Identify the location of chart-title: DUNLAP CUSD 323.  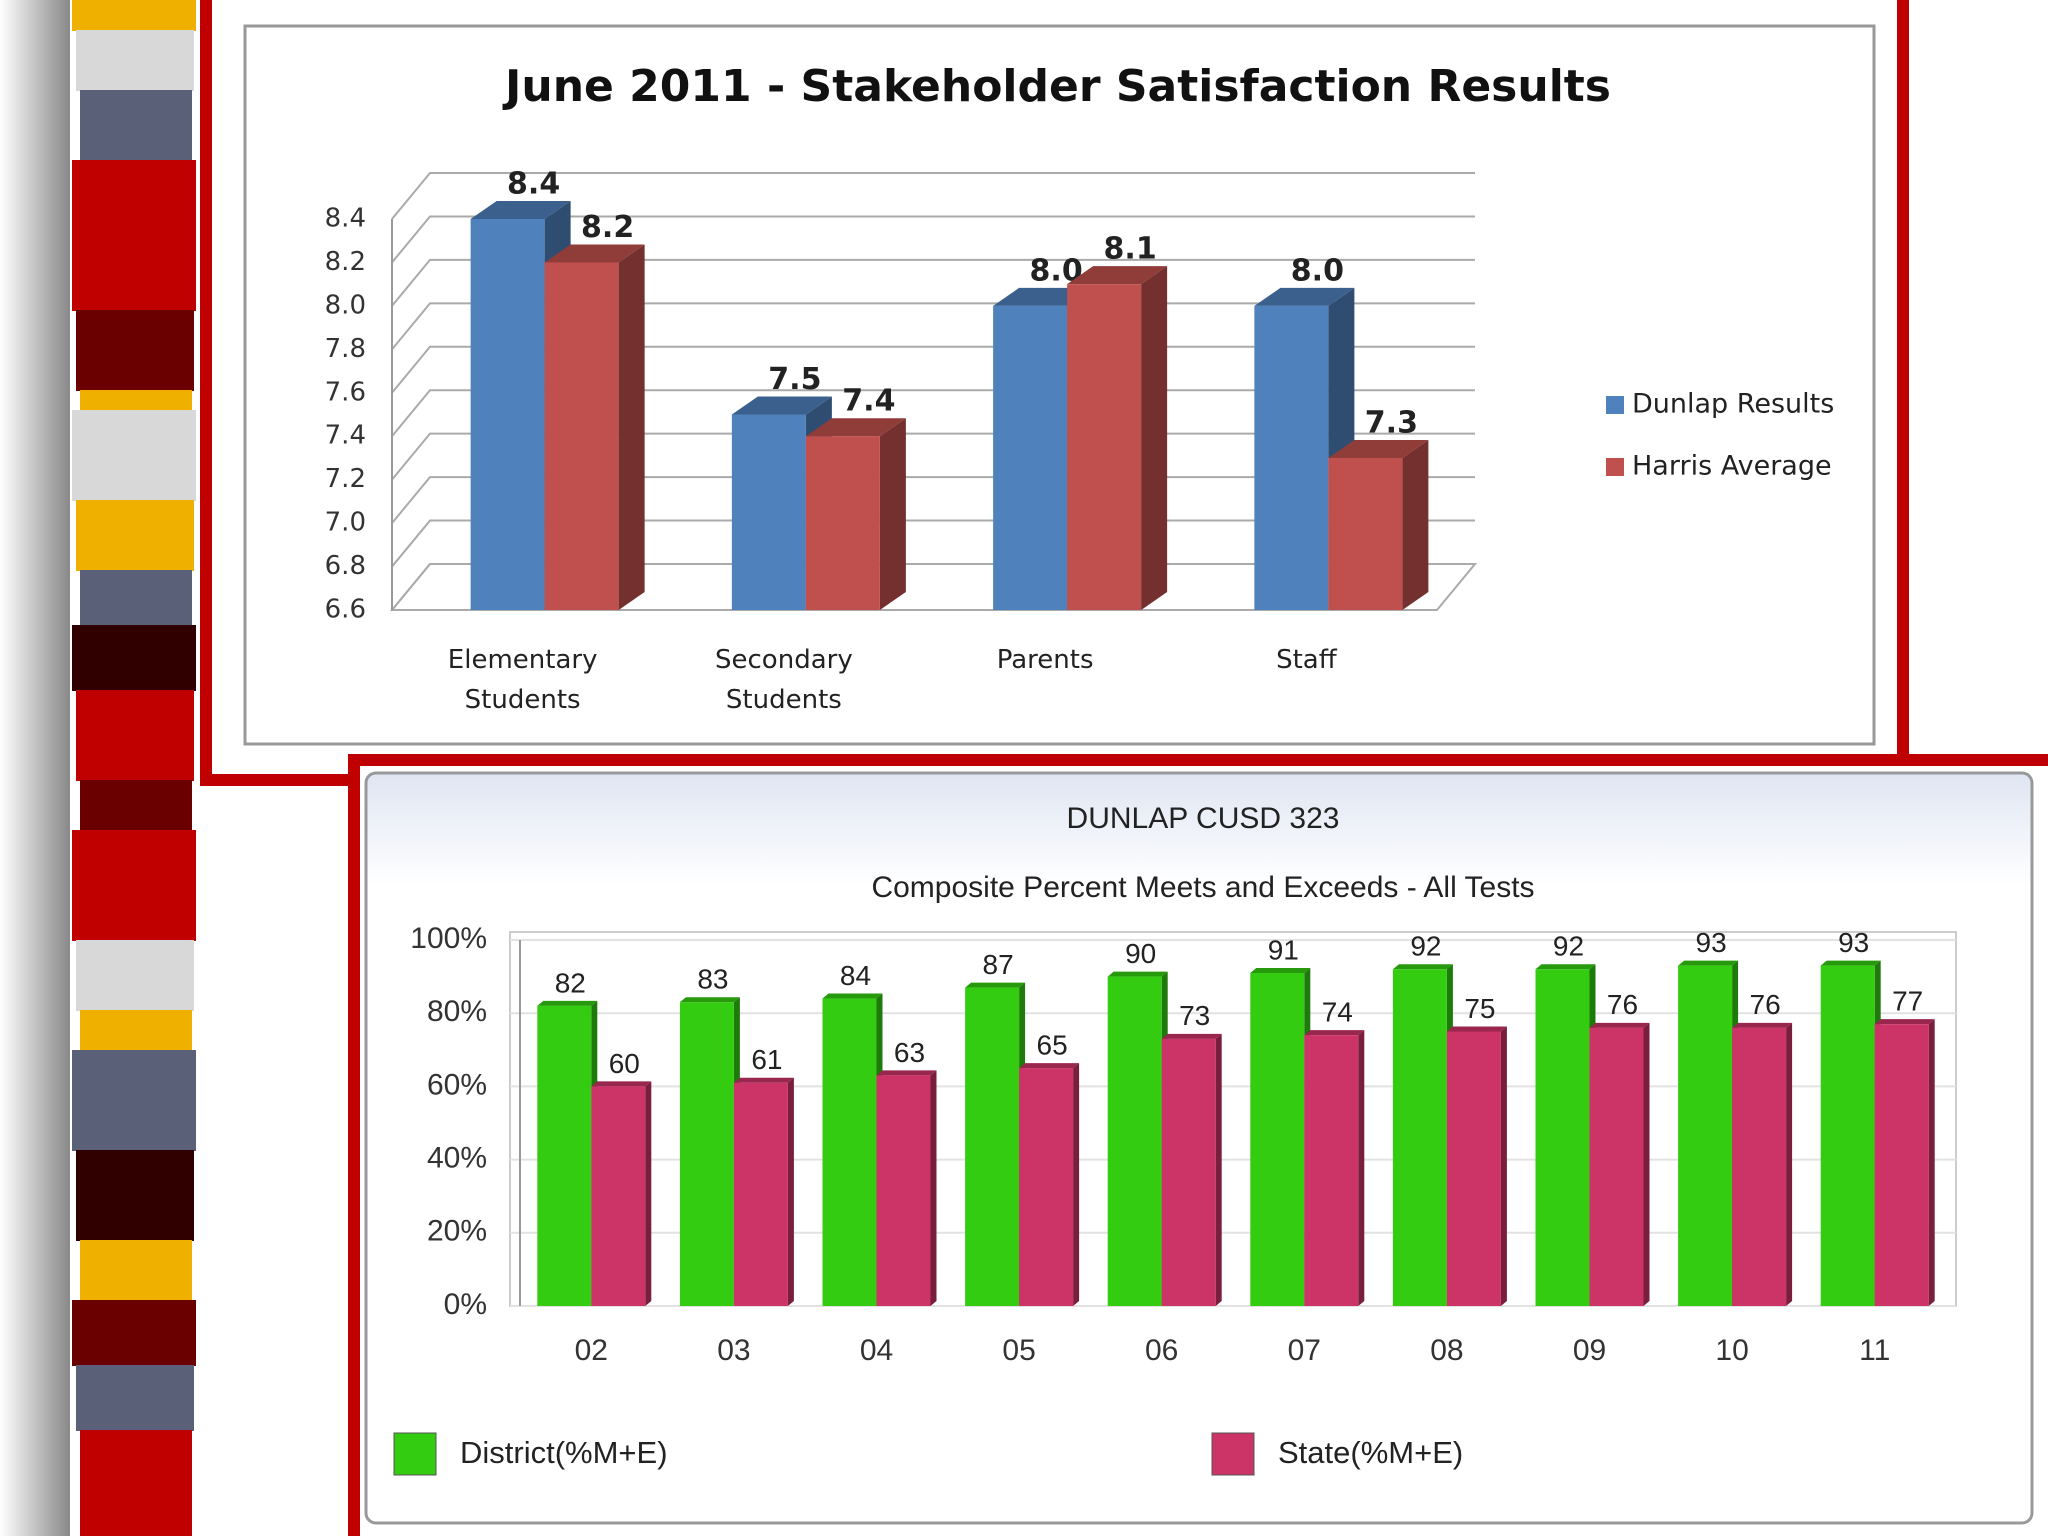
(1203, 818).